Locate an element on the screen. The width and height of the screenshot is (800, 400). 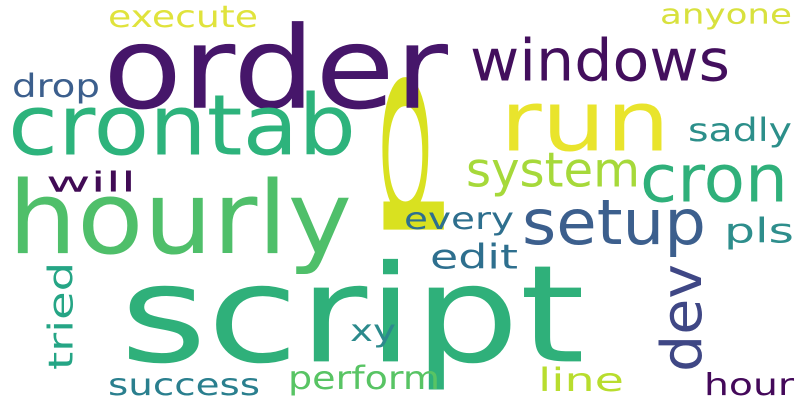
word-success: success is located at coordinates (184, 383).